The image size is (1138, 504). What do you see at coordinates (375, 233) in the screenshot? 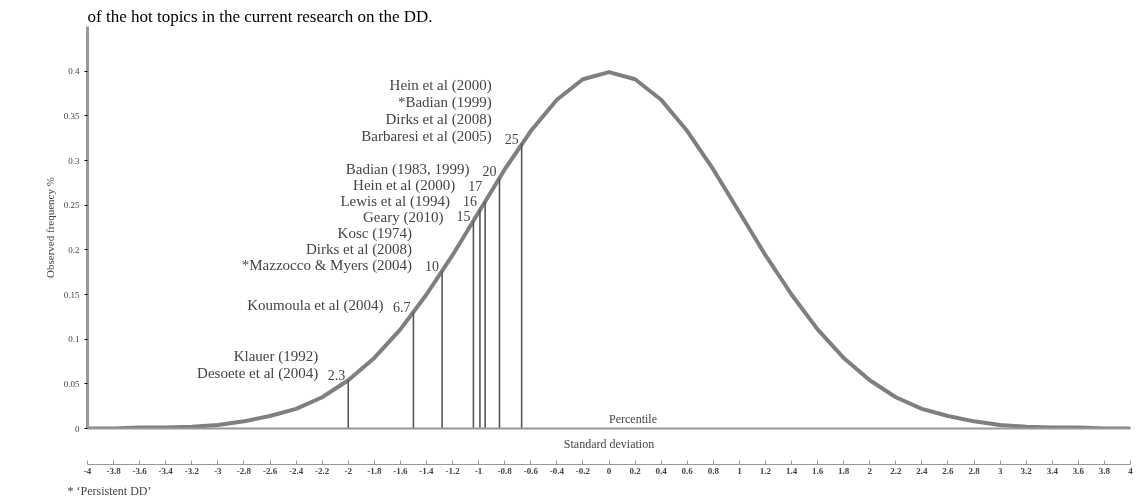
I see `annotation: Kosc (1974)` at bounding box center [375, 233].